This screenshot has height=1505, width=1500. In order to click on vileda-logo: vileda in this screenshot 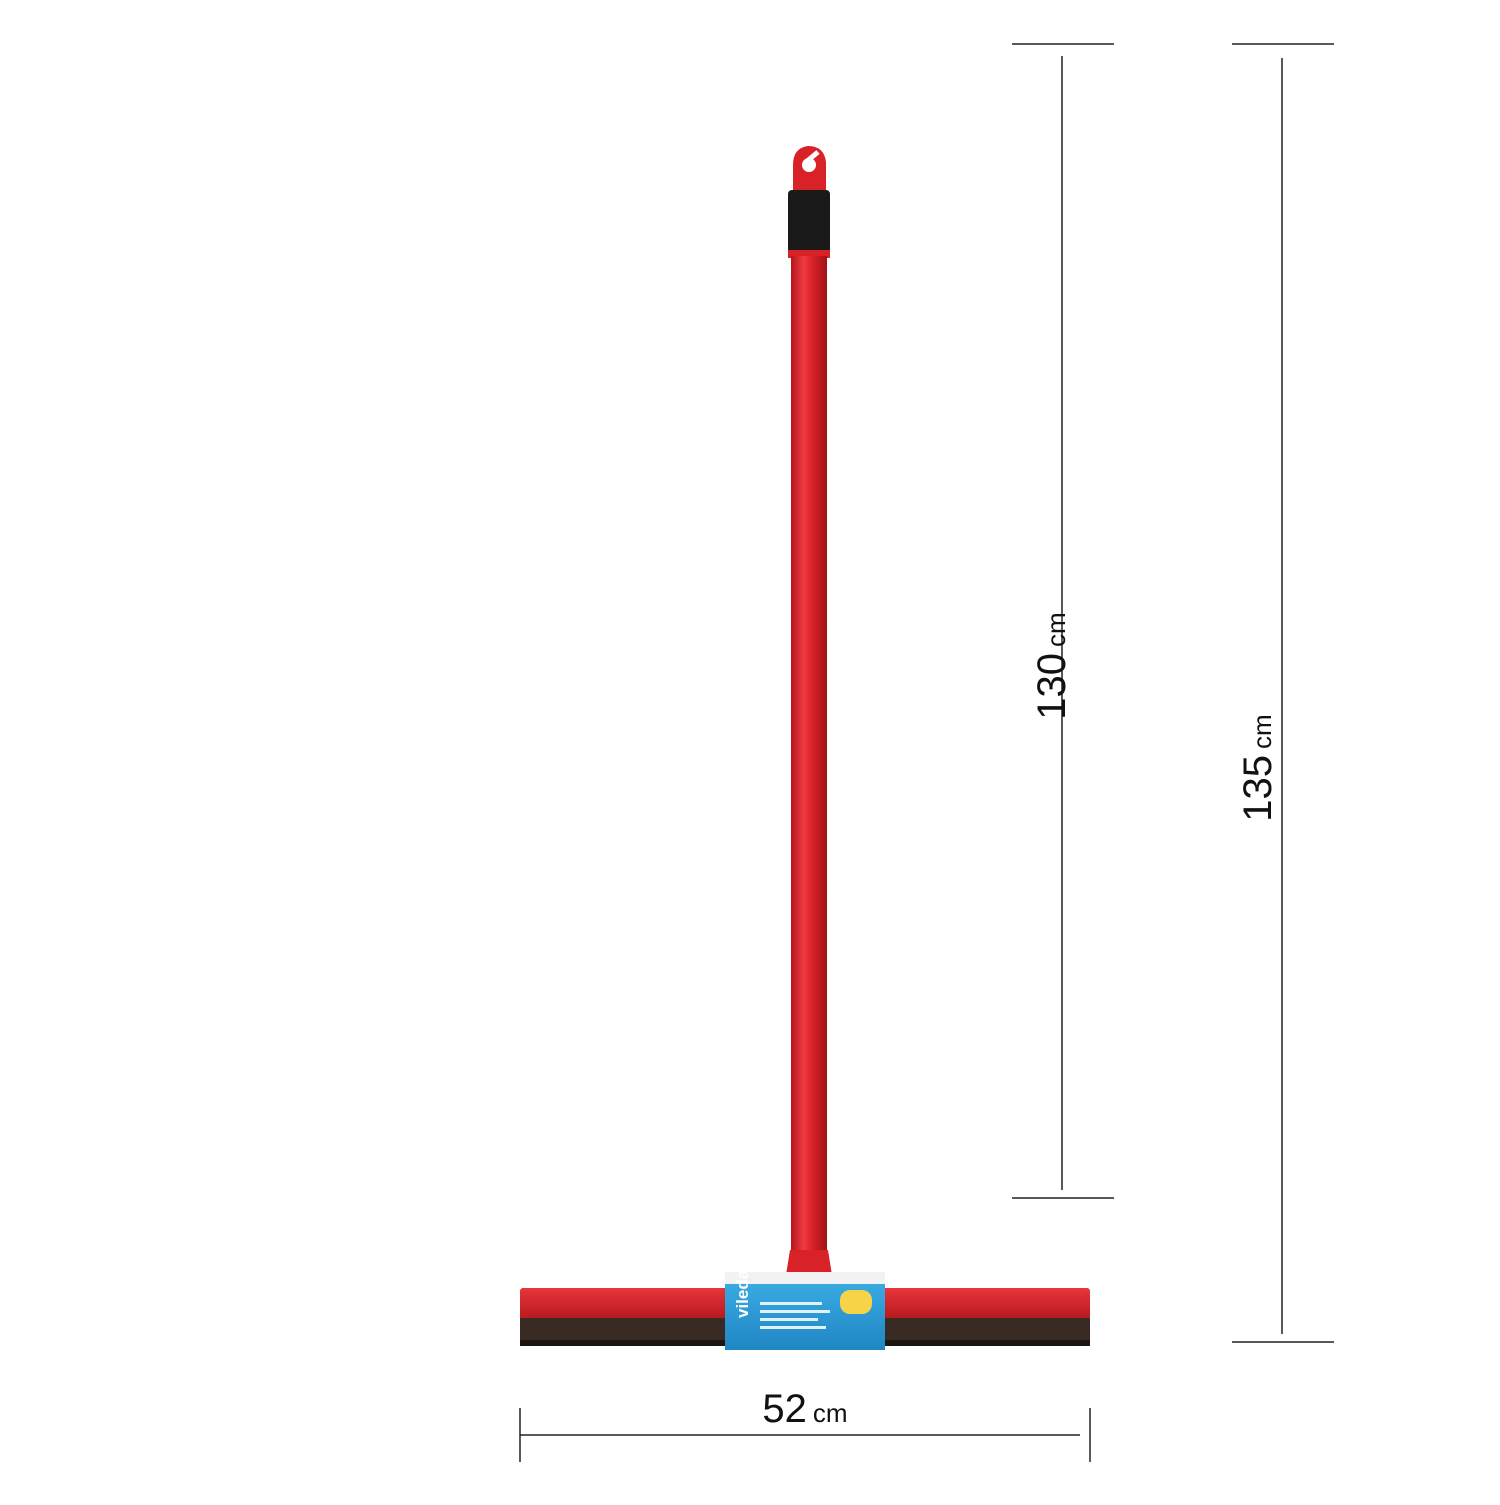, I will do `click(742, 1293)`.